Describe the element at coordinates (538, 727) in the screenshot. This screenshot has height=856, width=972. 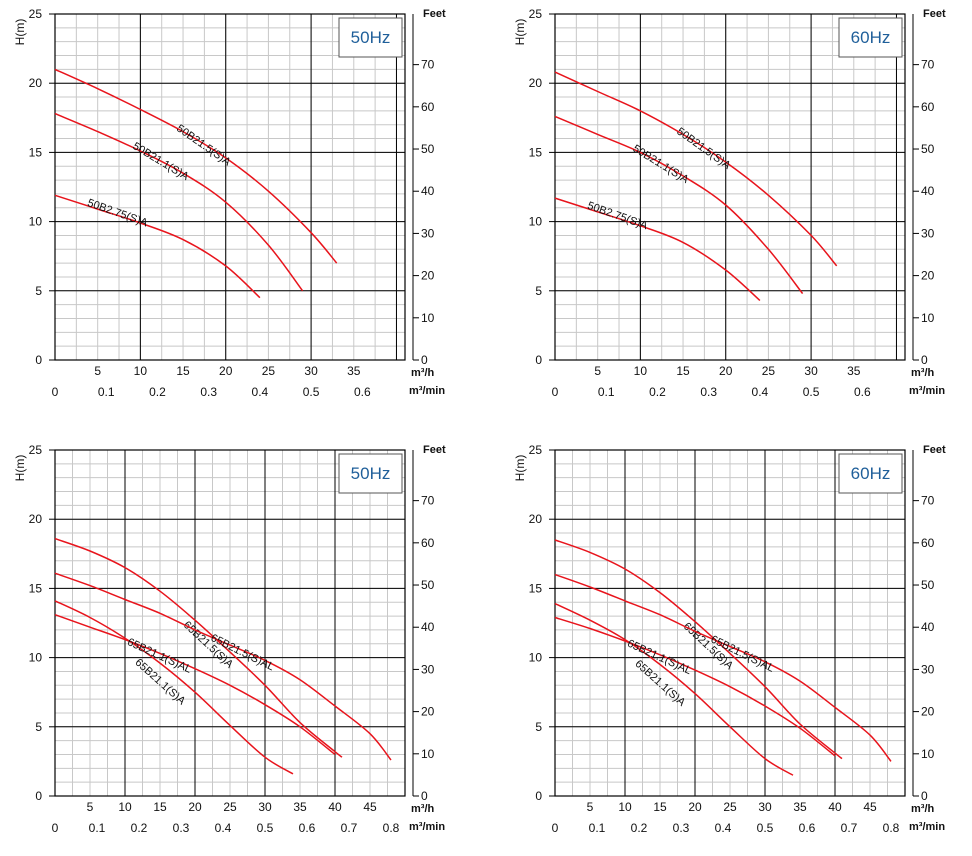
I see `y-tick-label: 5` at that location.